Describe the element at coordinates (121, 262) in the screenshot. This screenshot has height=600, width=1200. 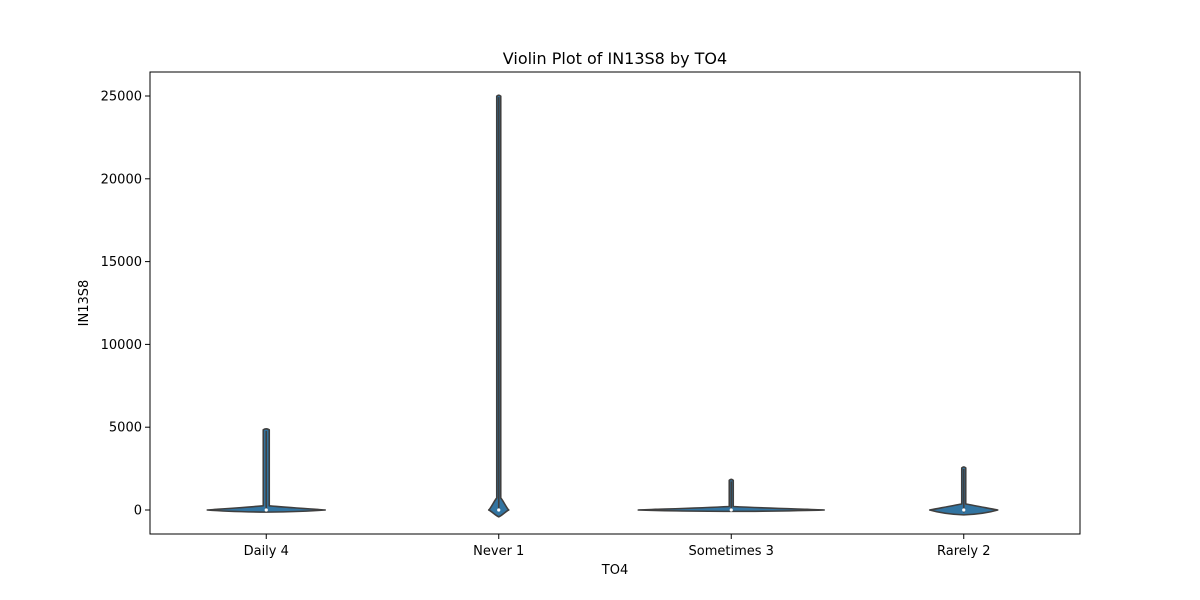
I see `y-tick-label: 15000` at that location.